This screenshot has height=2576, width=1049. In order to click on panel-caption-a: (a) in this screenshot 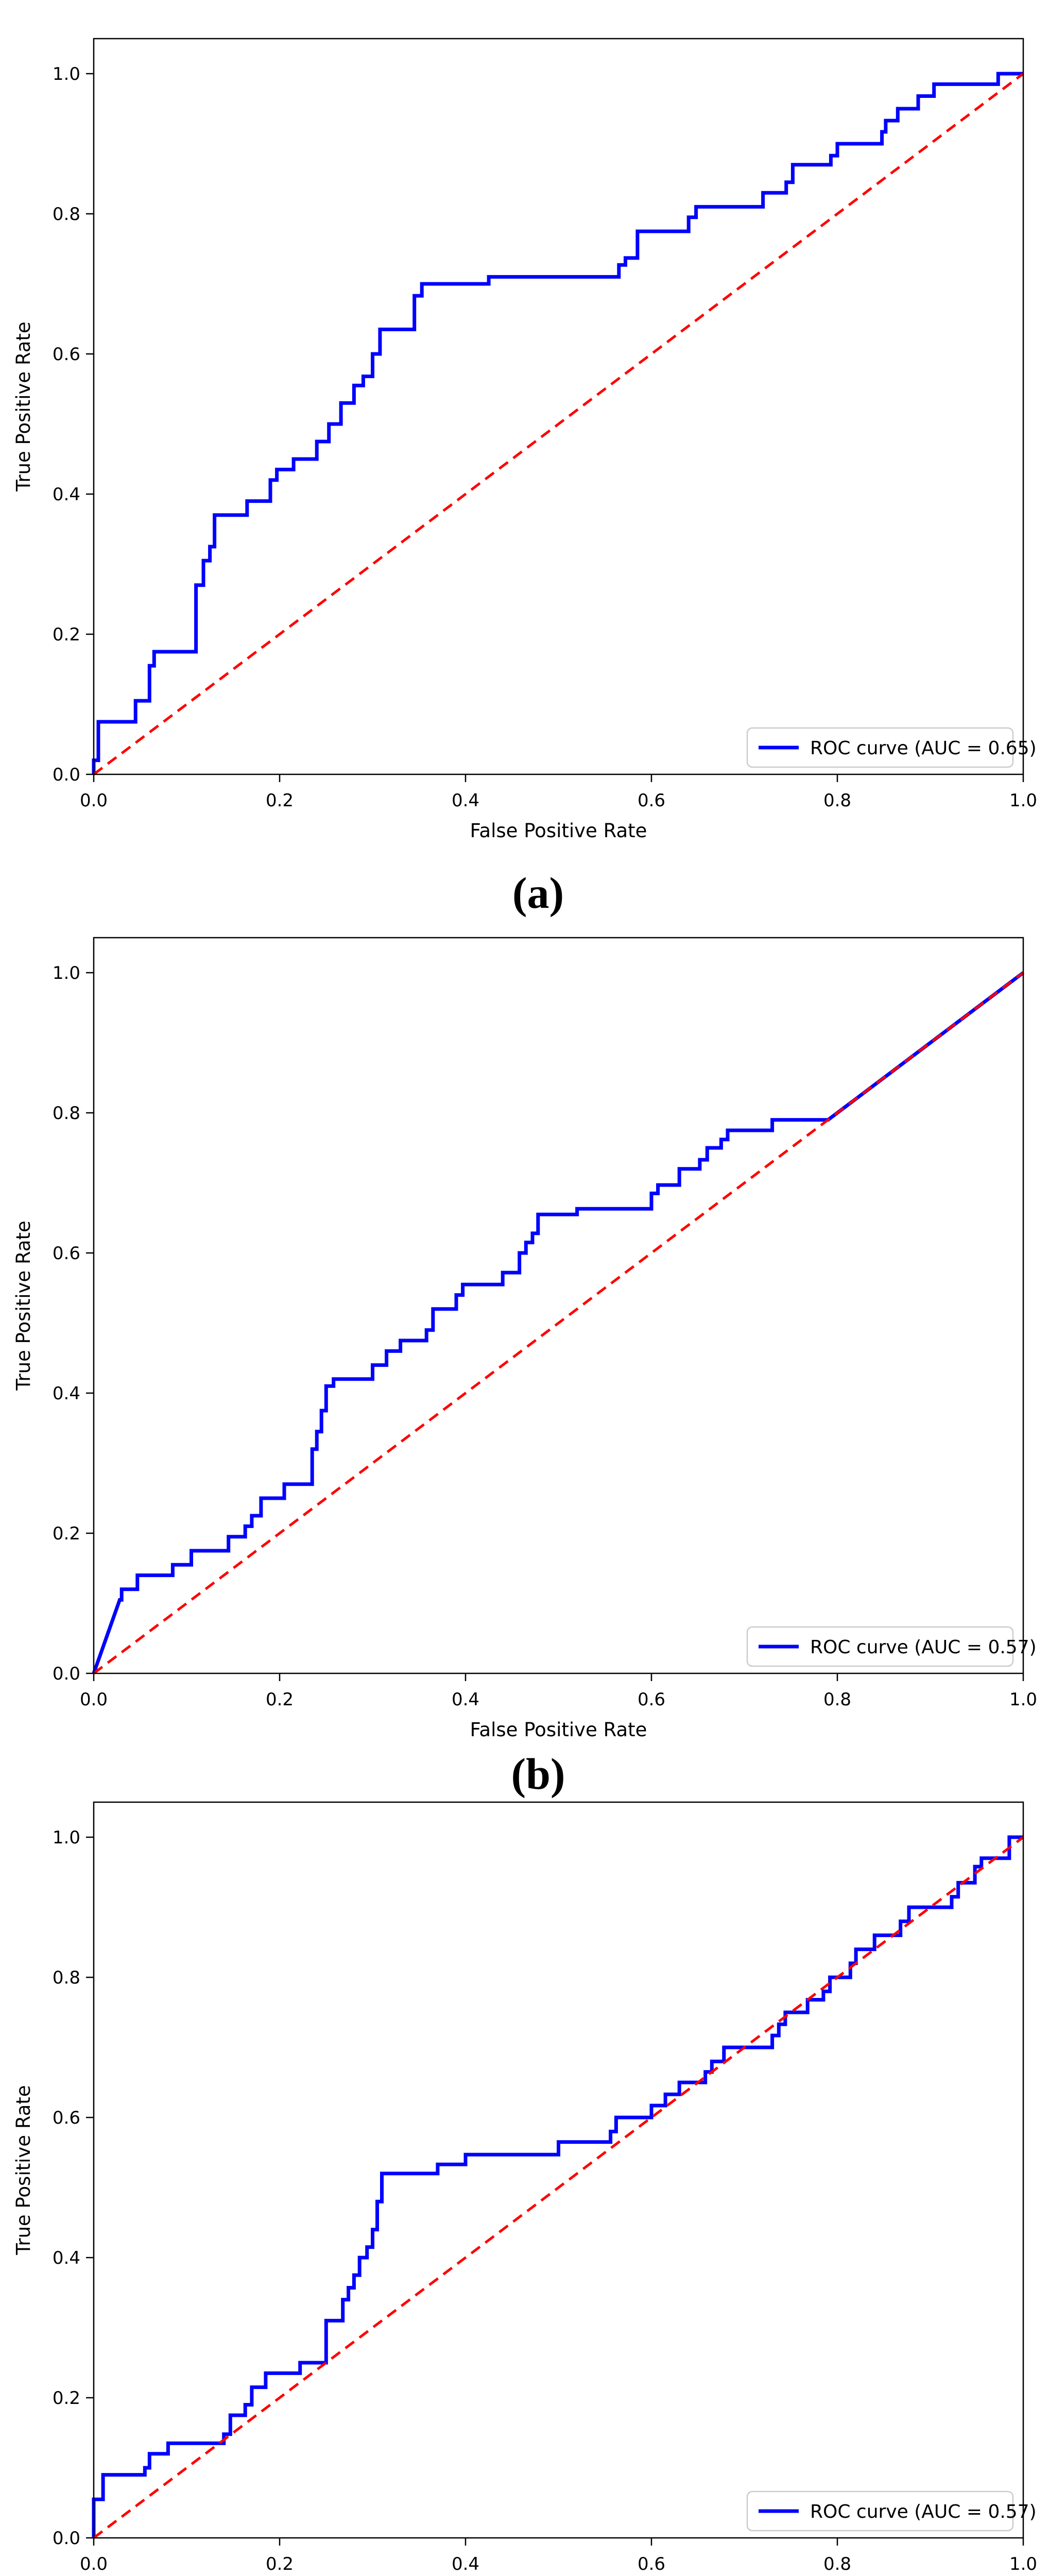, I will do `click(538, 893)`.